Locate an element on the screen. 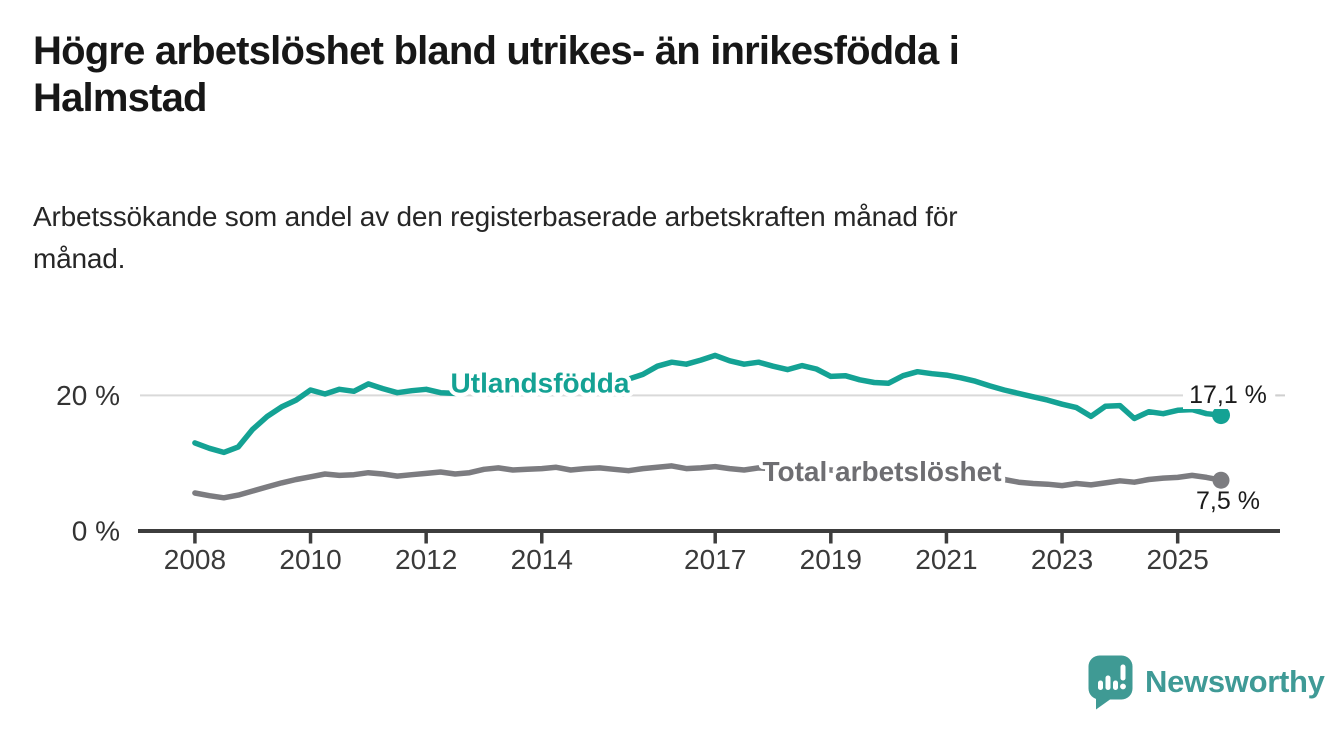 The image size is (1340, 734). utlandsfodda-end-value-label: 17,1 % is located at coordinates (1228, 395).